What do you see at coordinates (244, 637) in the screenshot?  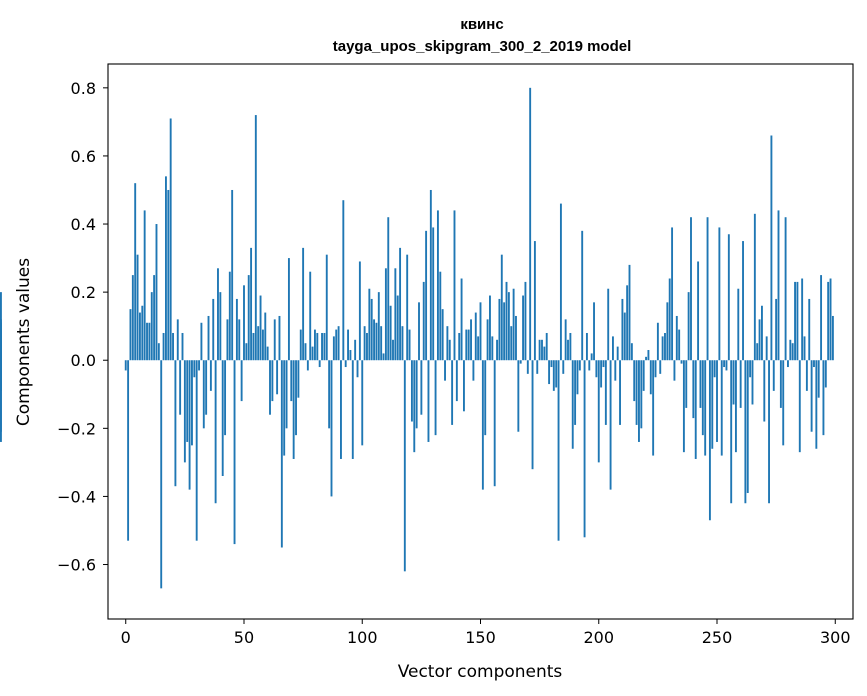 I see `x-tick-label: 50` at bounding box center [244, 637].